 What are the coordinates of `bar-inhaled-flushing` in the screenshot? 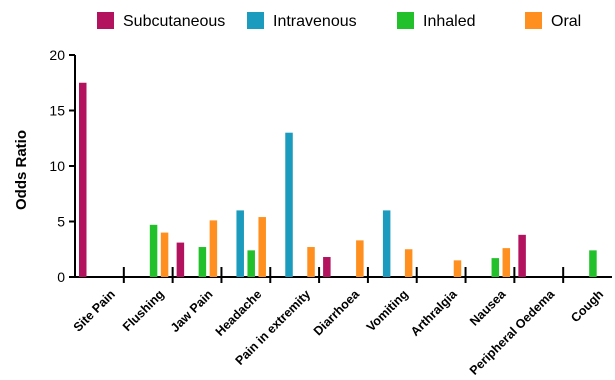 It's located at (153, 250).